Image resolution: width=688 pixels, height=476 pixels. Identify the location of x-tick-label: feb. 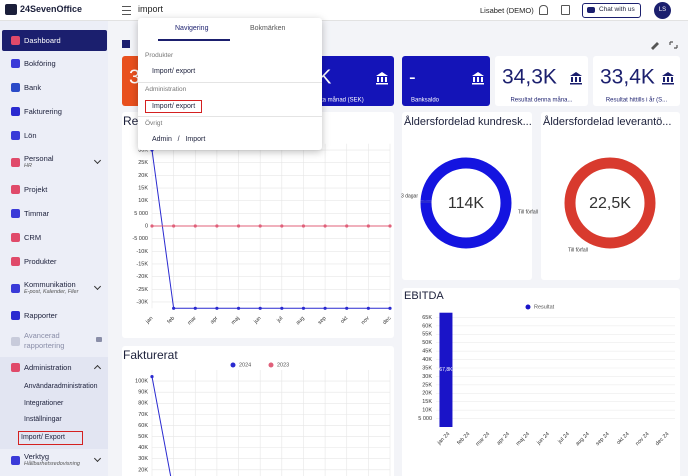
(171, 320).